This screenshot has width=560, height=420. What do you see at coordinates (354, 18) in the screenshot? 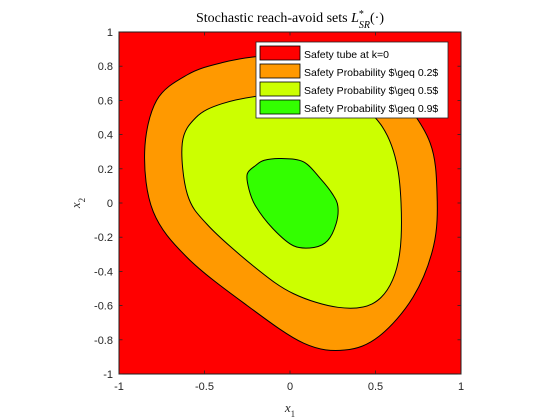
I see `chart-title-symbol: L` at bounding box center [354, 18].